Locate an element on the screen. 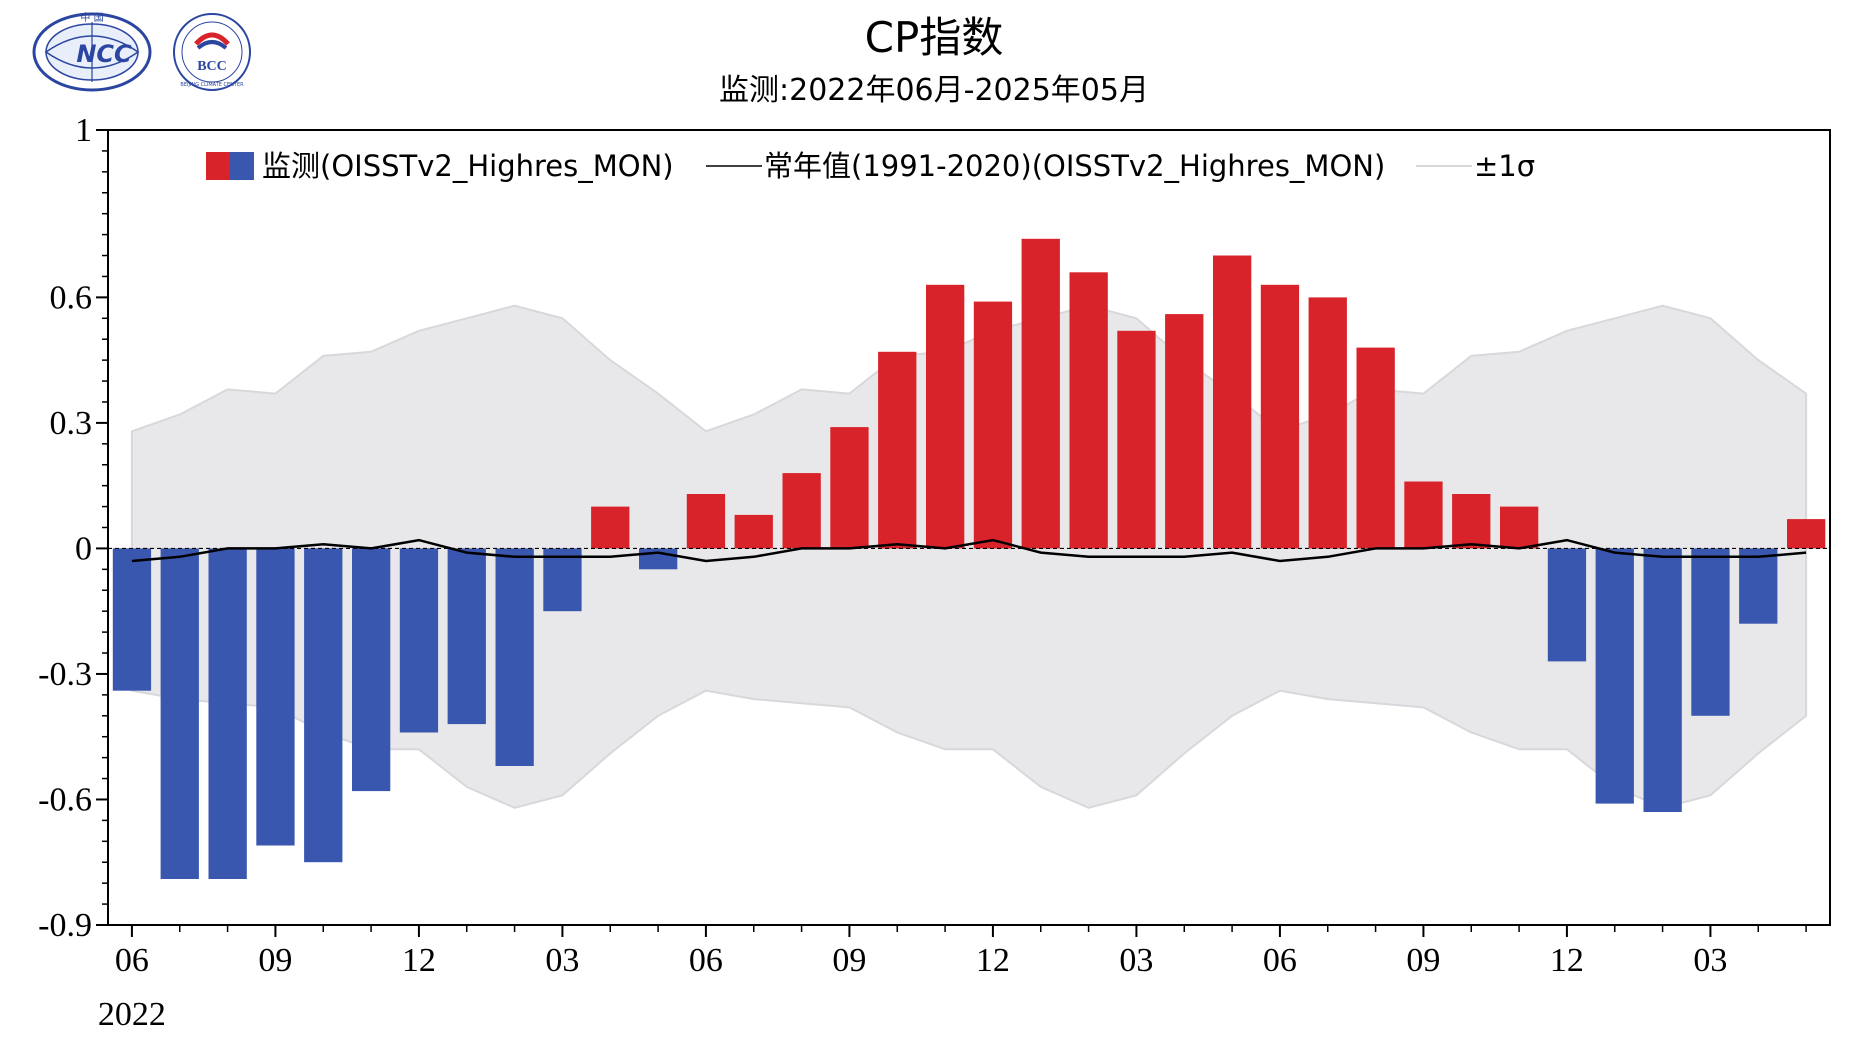 Image resolution: width=1860 pixels, height=1040 pixels. normal-line is located at coordinates (969, 550).